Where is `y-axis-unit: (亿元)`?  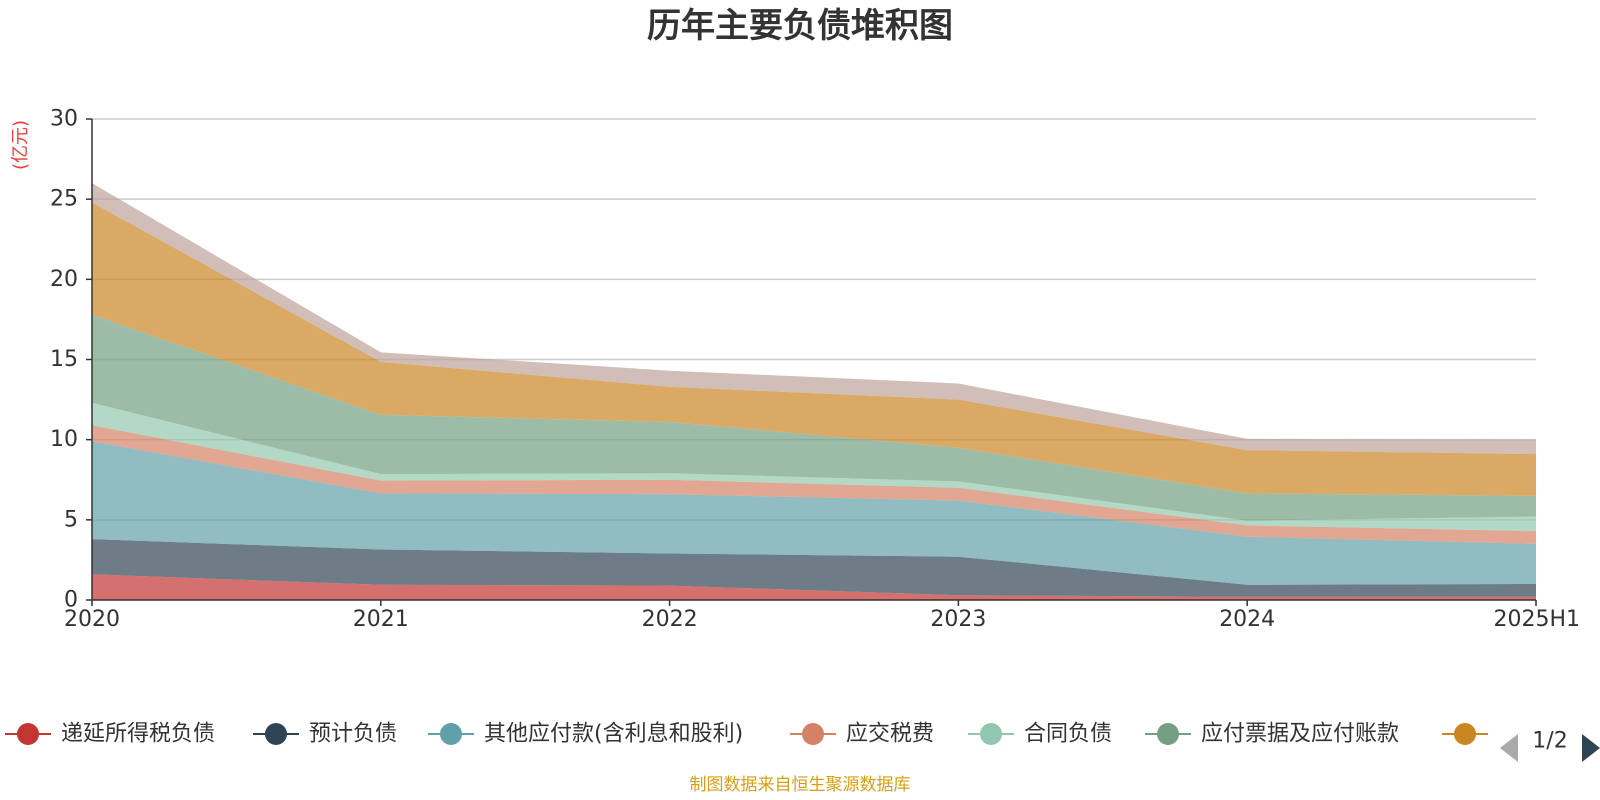
y-axis-unit: (亿元) is located at coordinates (20, 145).